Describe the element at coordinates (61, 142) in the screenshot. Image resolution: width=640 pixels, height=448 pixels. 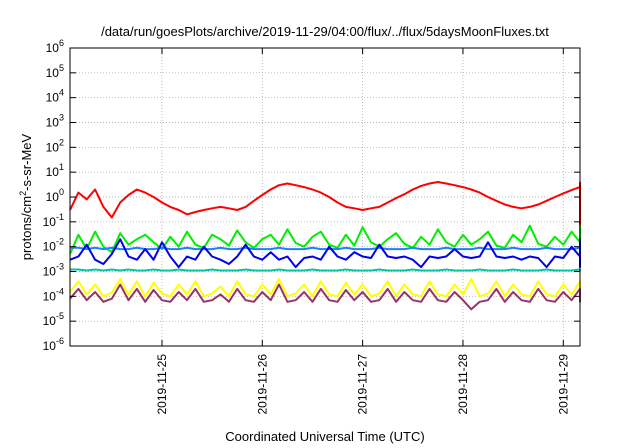
I see `y-tick-exponent: 2` at that location.